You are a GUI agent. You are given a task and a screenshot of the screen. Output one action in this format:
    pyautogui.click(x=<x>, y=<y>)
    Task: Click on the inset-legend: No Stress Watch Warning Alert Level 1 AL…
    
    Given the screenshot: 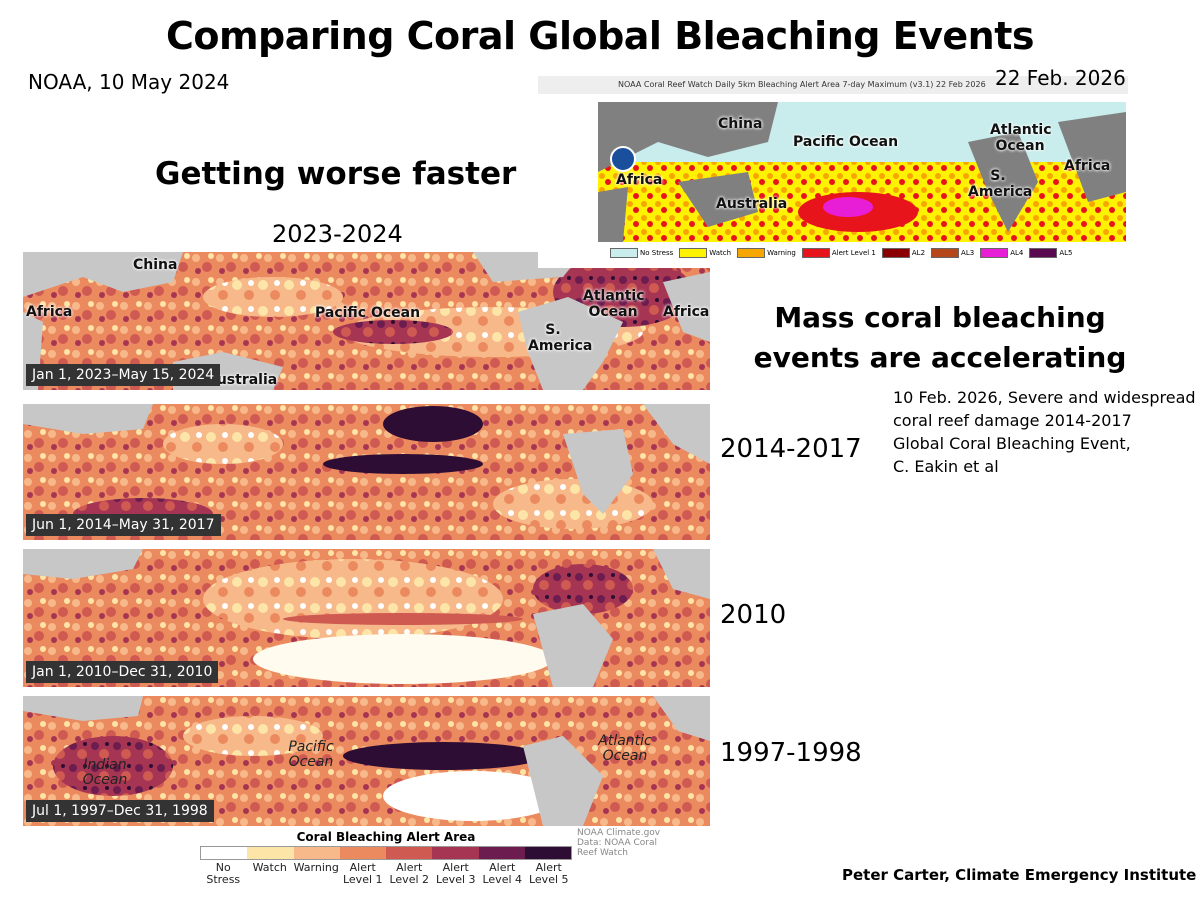 What is the action you would take?
    pyautogui.click(x=841, y=253)
    